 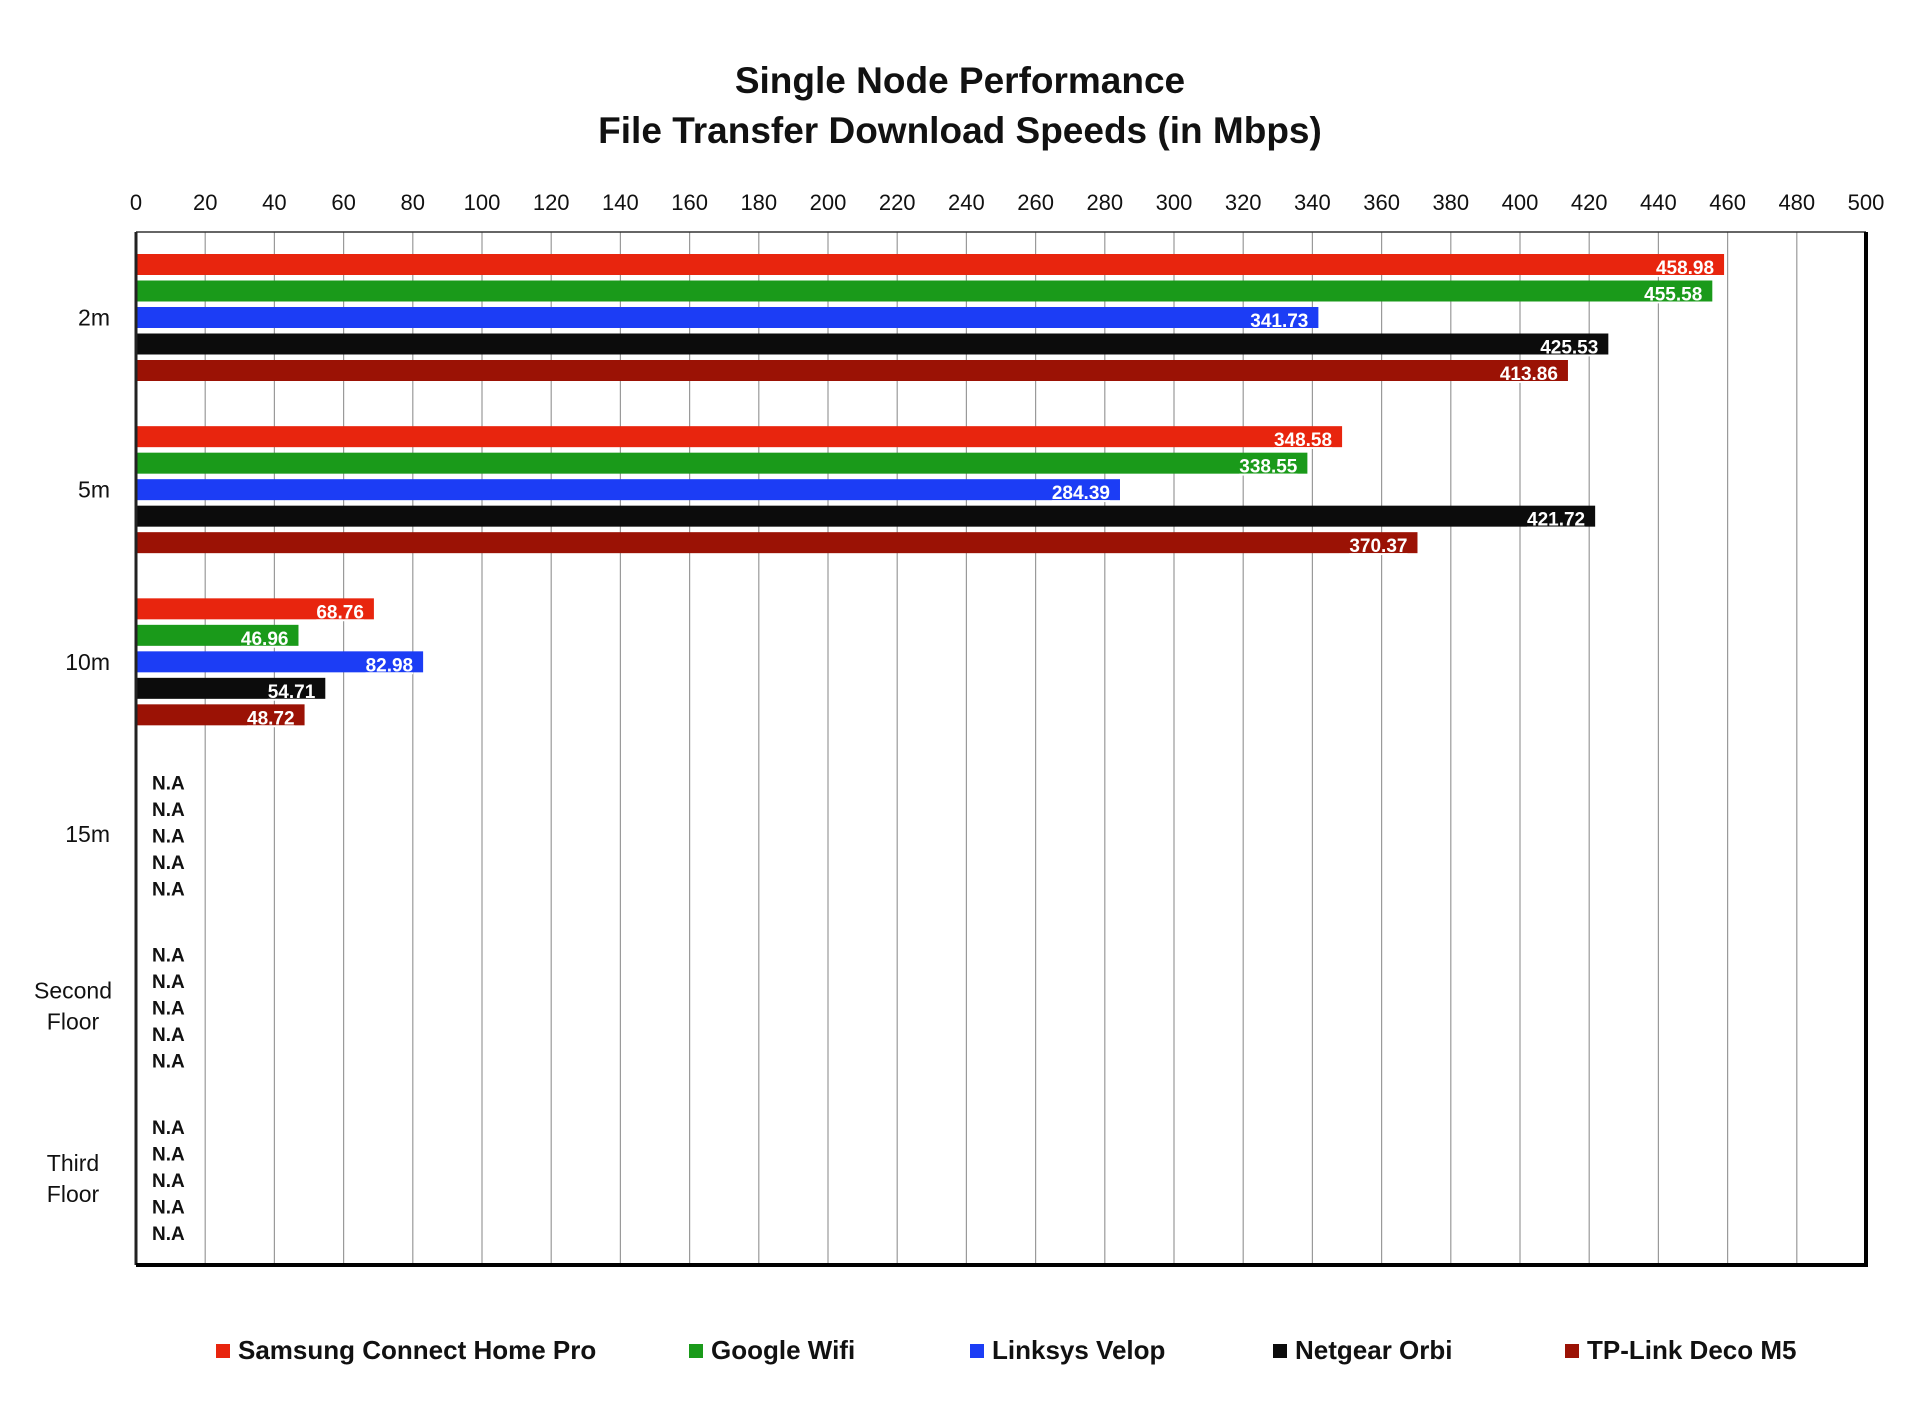 I want to click on legend-label: Linksys Velop, so click(x=1079, y=1350).